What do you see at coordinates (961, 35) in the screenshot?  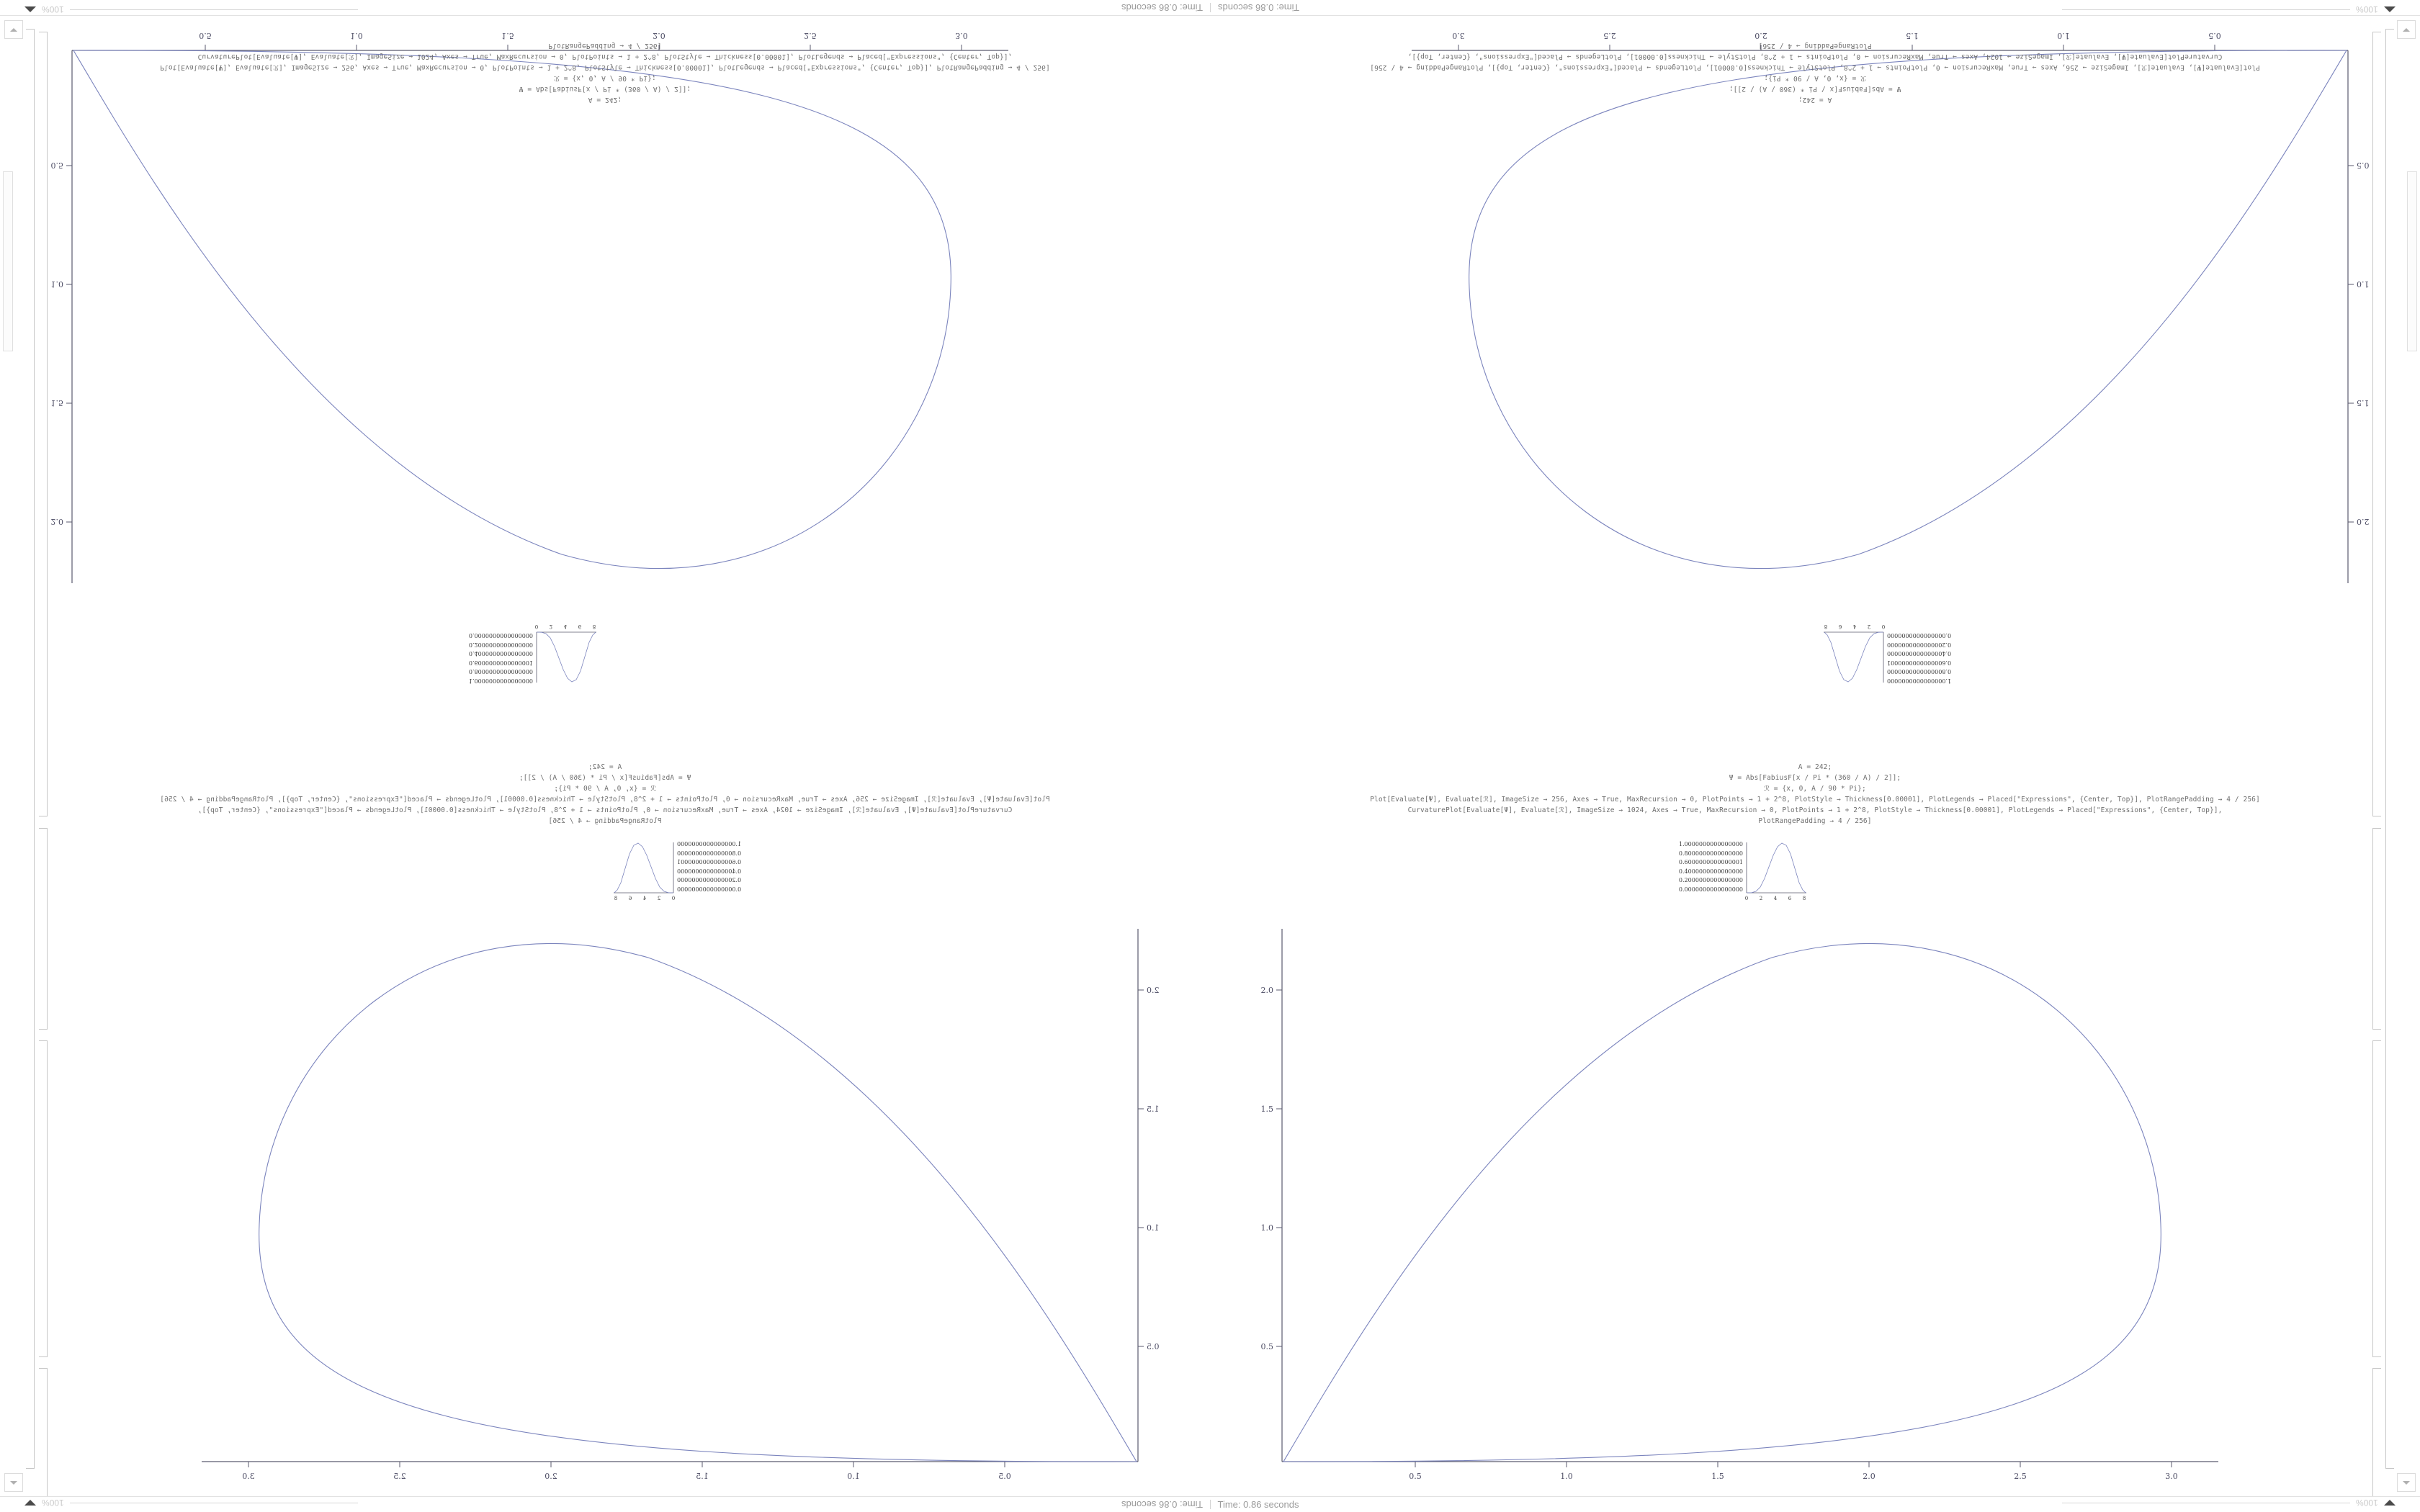 I see `svg-text: 3.0` at bounding box center [961, 35].